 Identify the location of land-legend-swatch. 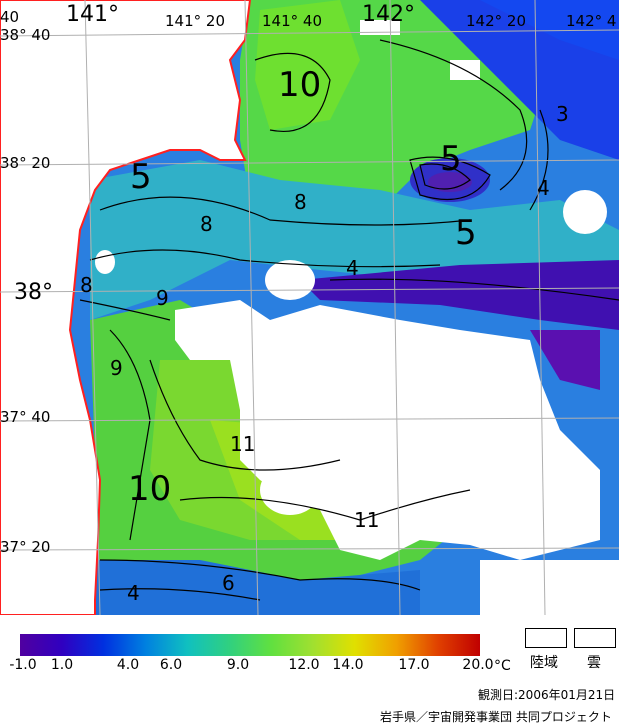
(546, 638).